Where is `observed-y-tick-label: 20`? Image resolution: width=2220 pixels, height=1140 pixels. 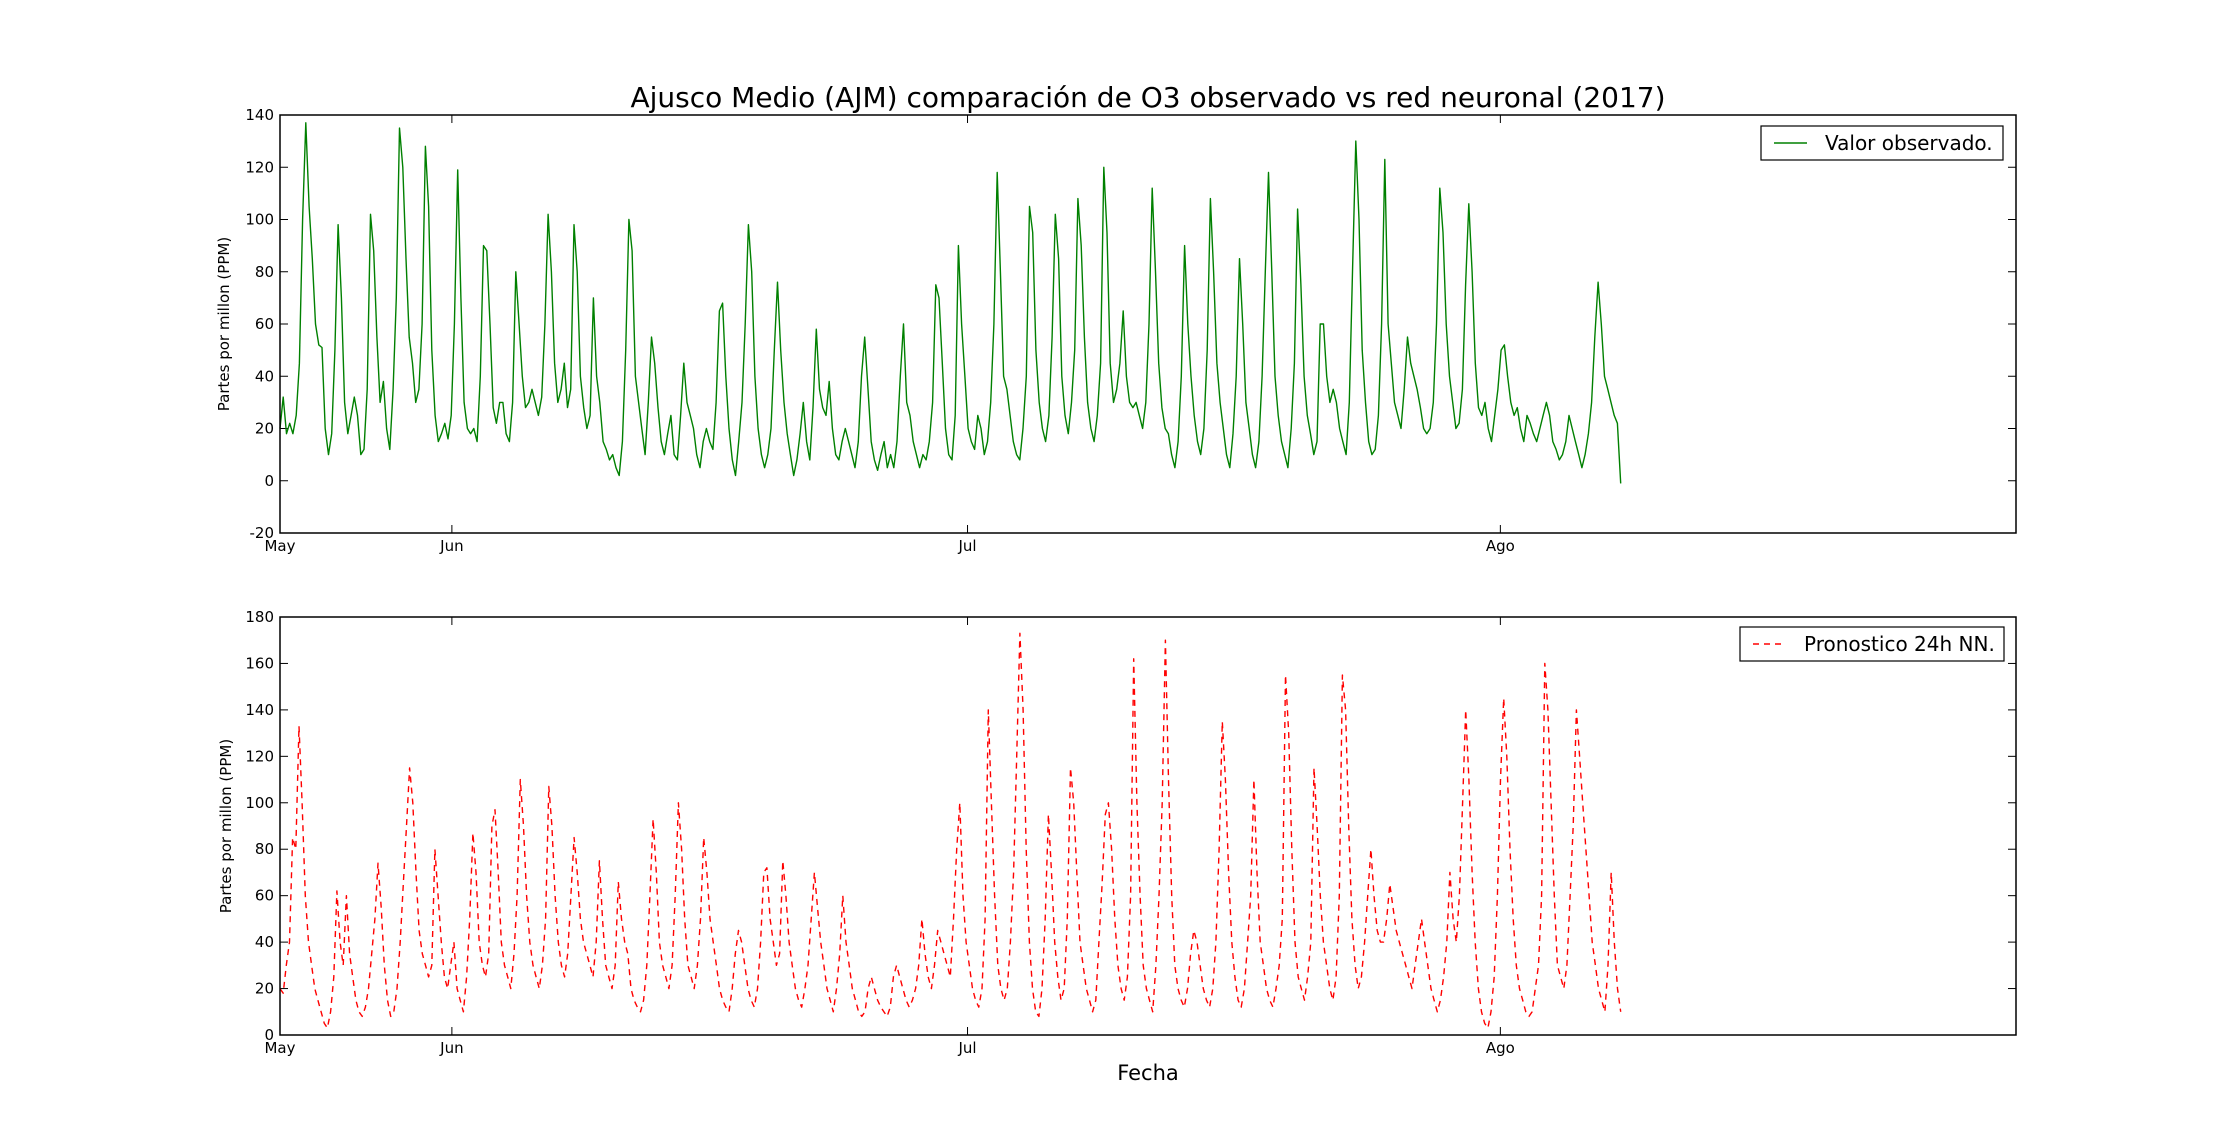
observed-y-tick-label: 20 is located at coordinates (264, 429).